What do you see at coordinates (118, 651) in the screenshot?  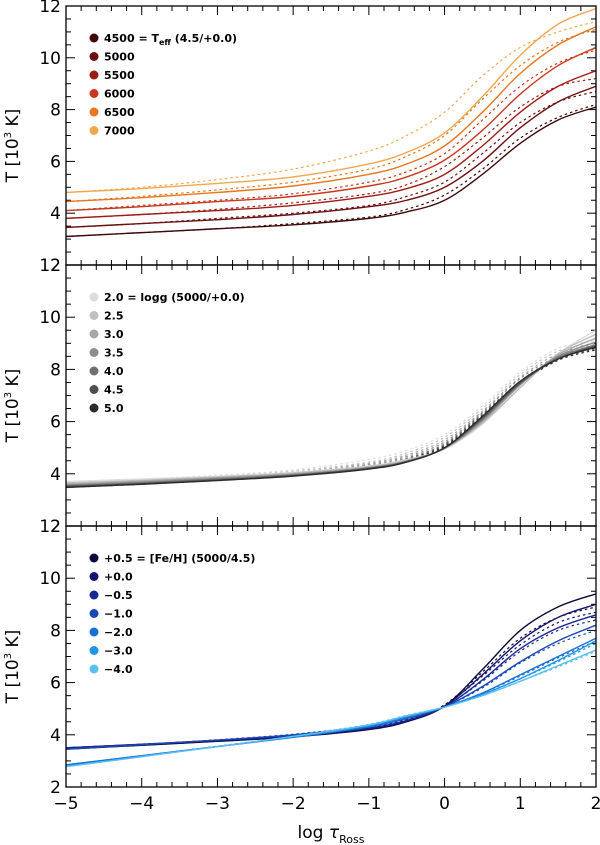 I see `legend-label: −3.0` at bounding box center [118, 651].